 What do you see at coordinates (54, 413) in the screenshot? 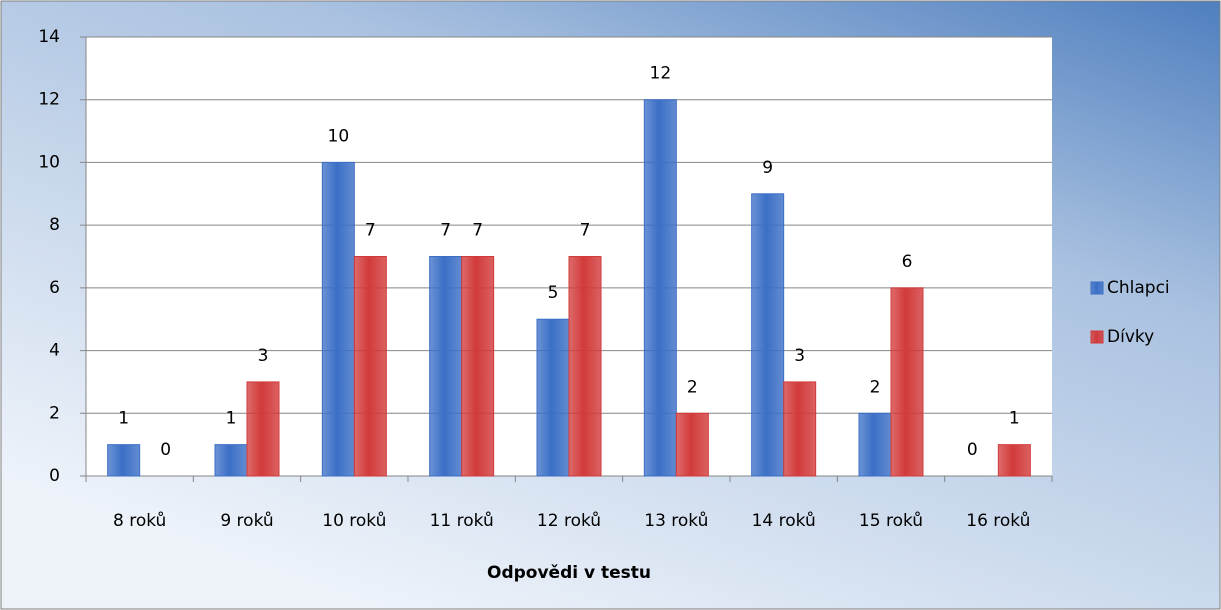
I see `y-tick-label: 2` at bounding box center [54, 413].